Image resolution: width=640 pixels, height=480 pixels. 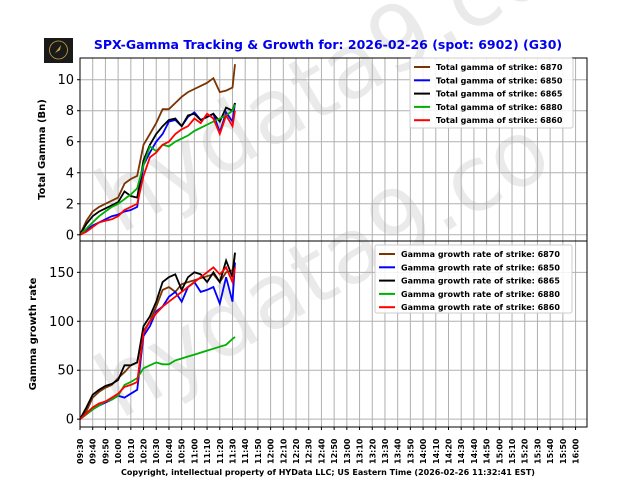 What do you see at coordinates (576, 451) in the screenshot?
I see `x-tick-label: 16:00` at bounding box center [576, 451].